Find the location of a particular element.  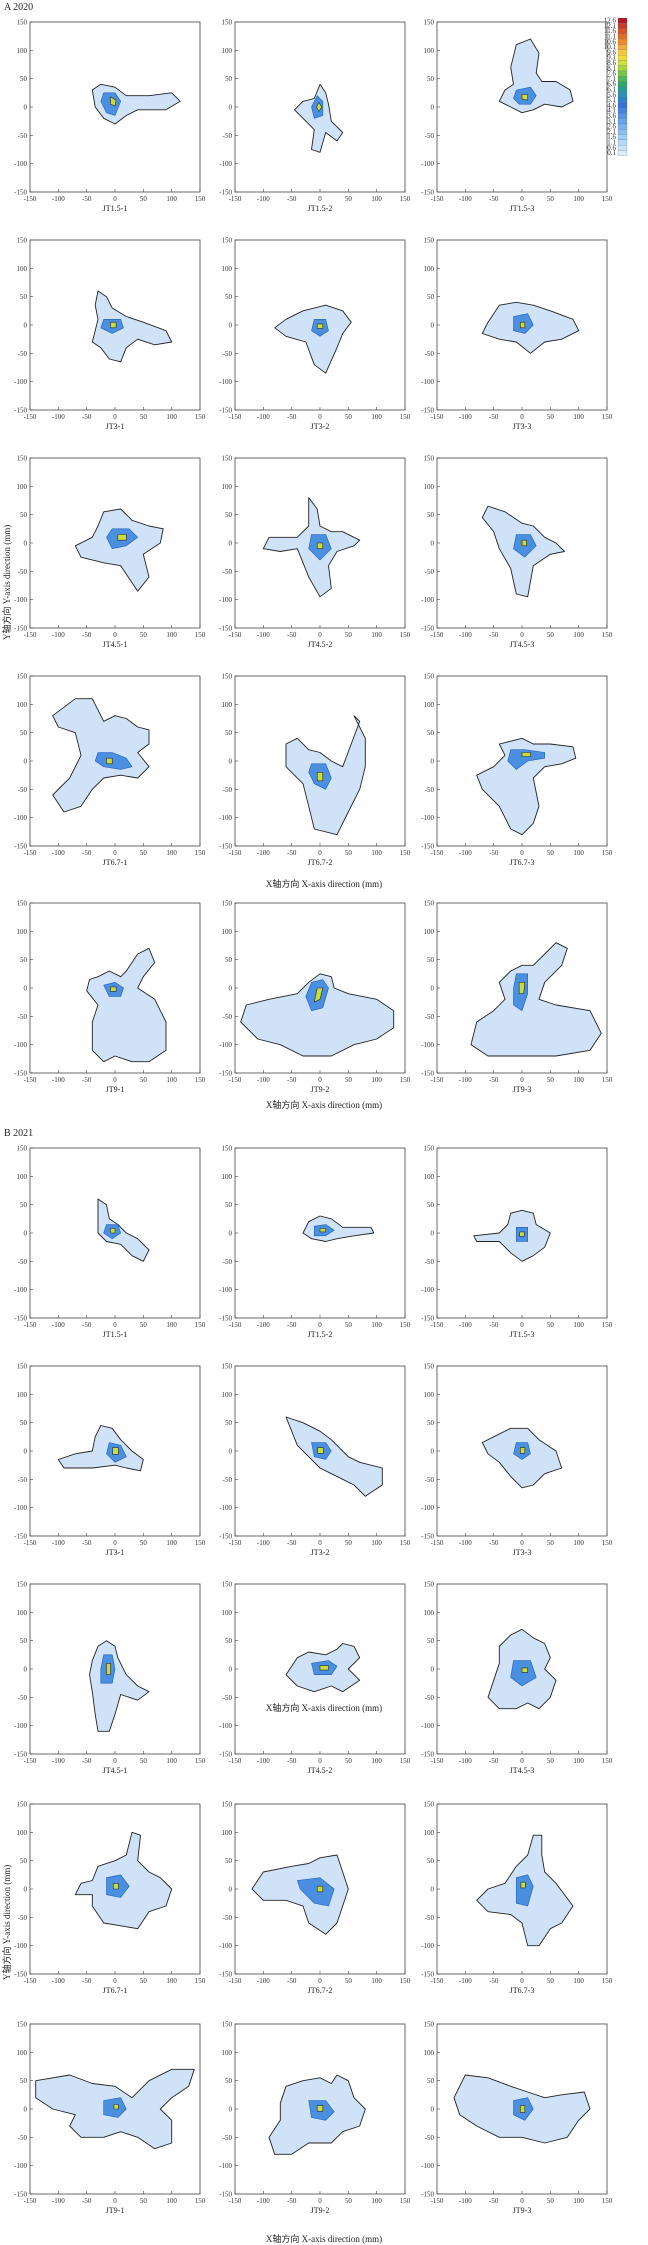

panel-title: JT9-3 is located at coordinates (522, 1089).